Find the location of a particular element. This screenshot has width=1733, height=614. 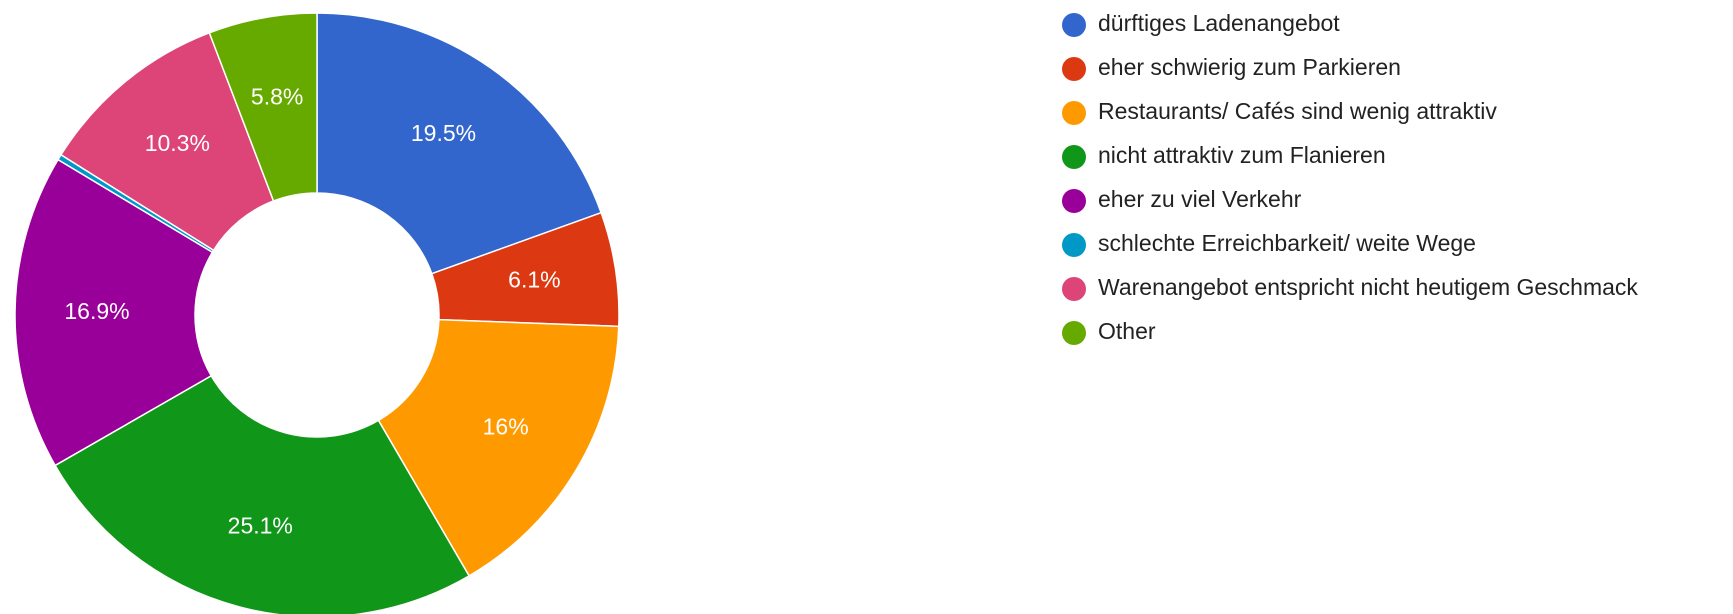

value-label: 25.1% is located at coordinates (260, 526).